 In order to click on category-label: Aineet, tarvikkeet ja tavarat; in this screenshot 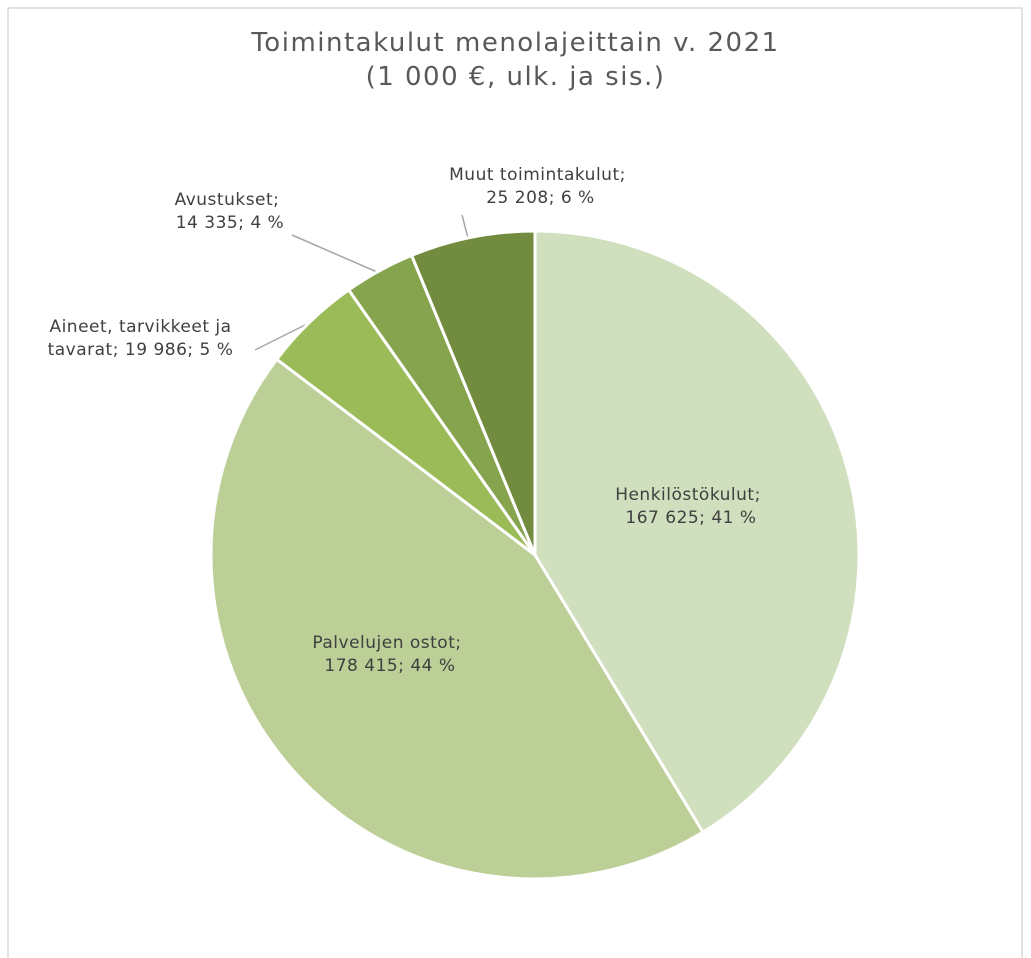, I will do `click(139, 338)`.